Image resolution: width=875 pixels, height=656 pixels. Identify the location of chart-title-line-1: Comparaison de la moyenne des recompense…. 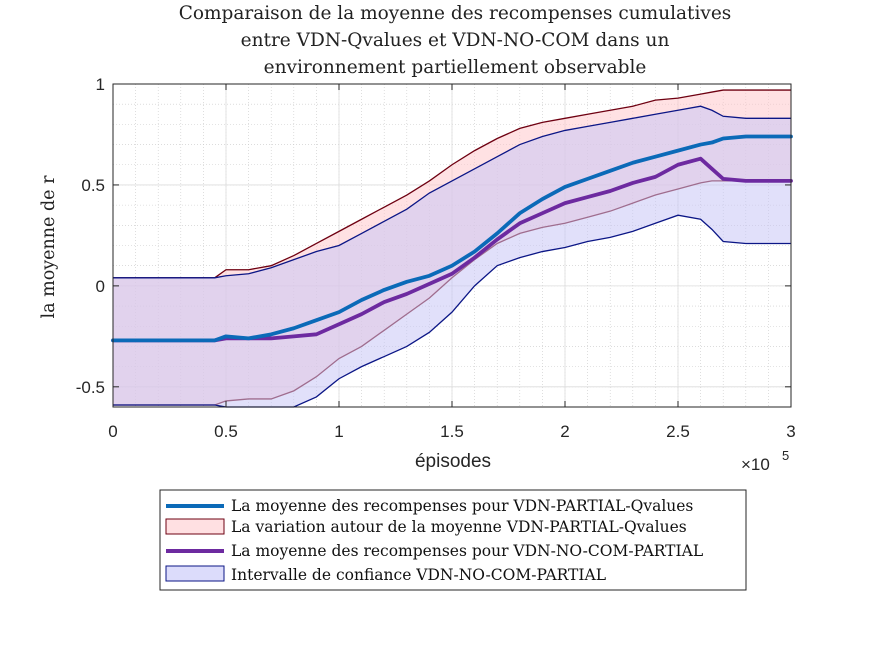
(455, 13).